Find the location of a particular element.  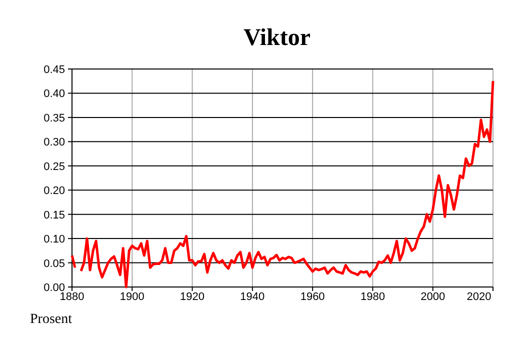

y-tick-label: 0.10 is located at coordinates (54, 240).